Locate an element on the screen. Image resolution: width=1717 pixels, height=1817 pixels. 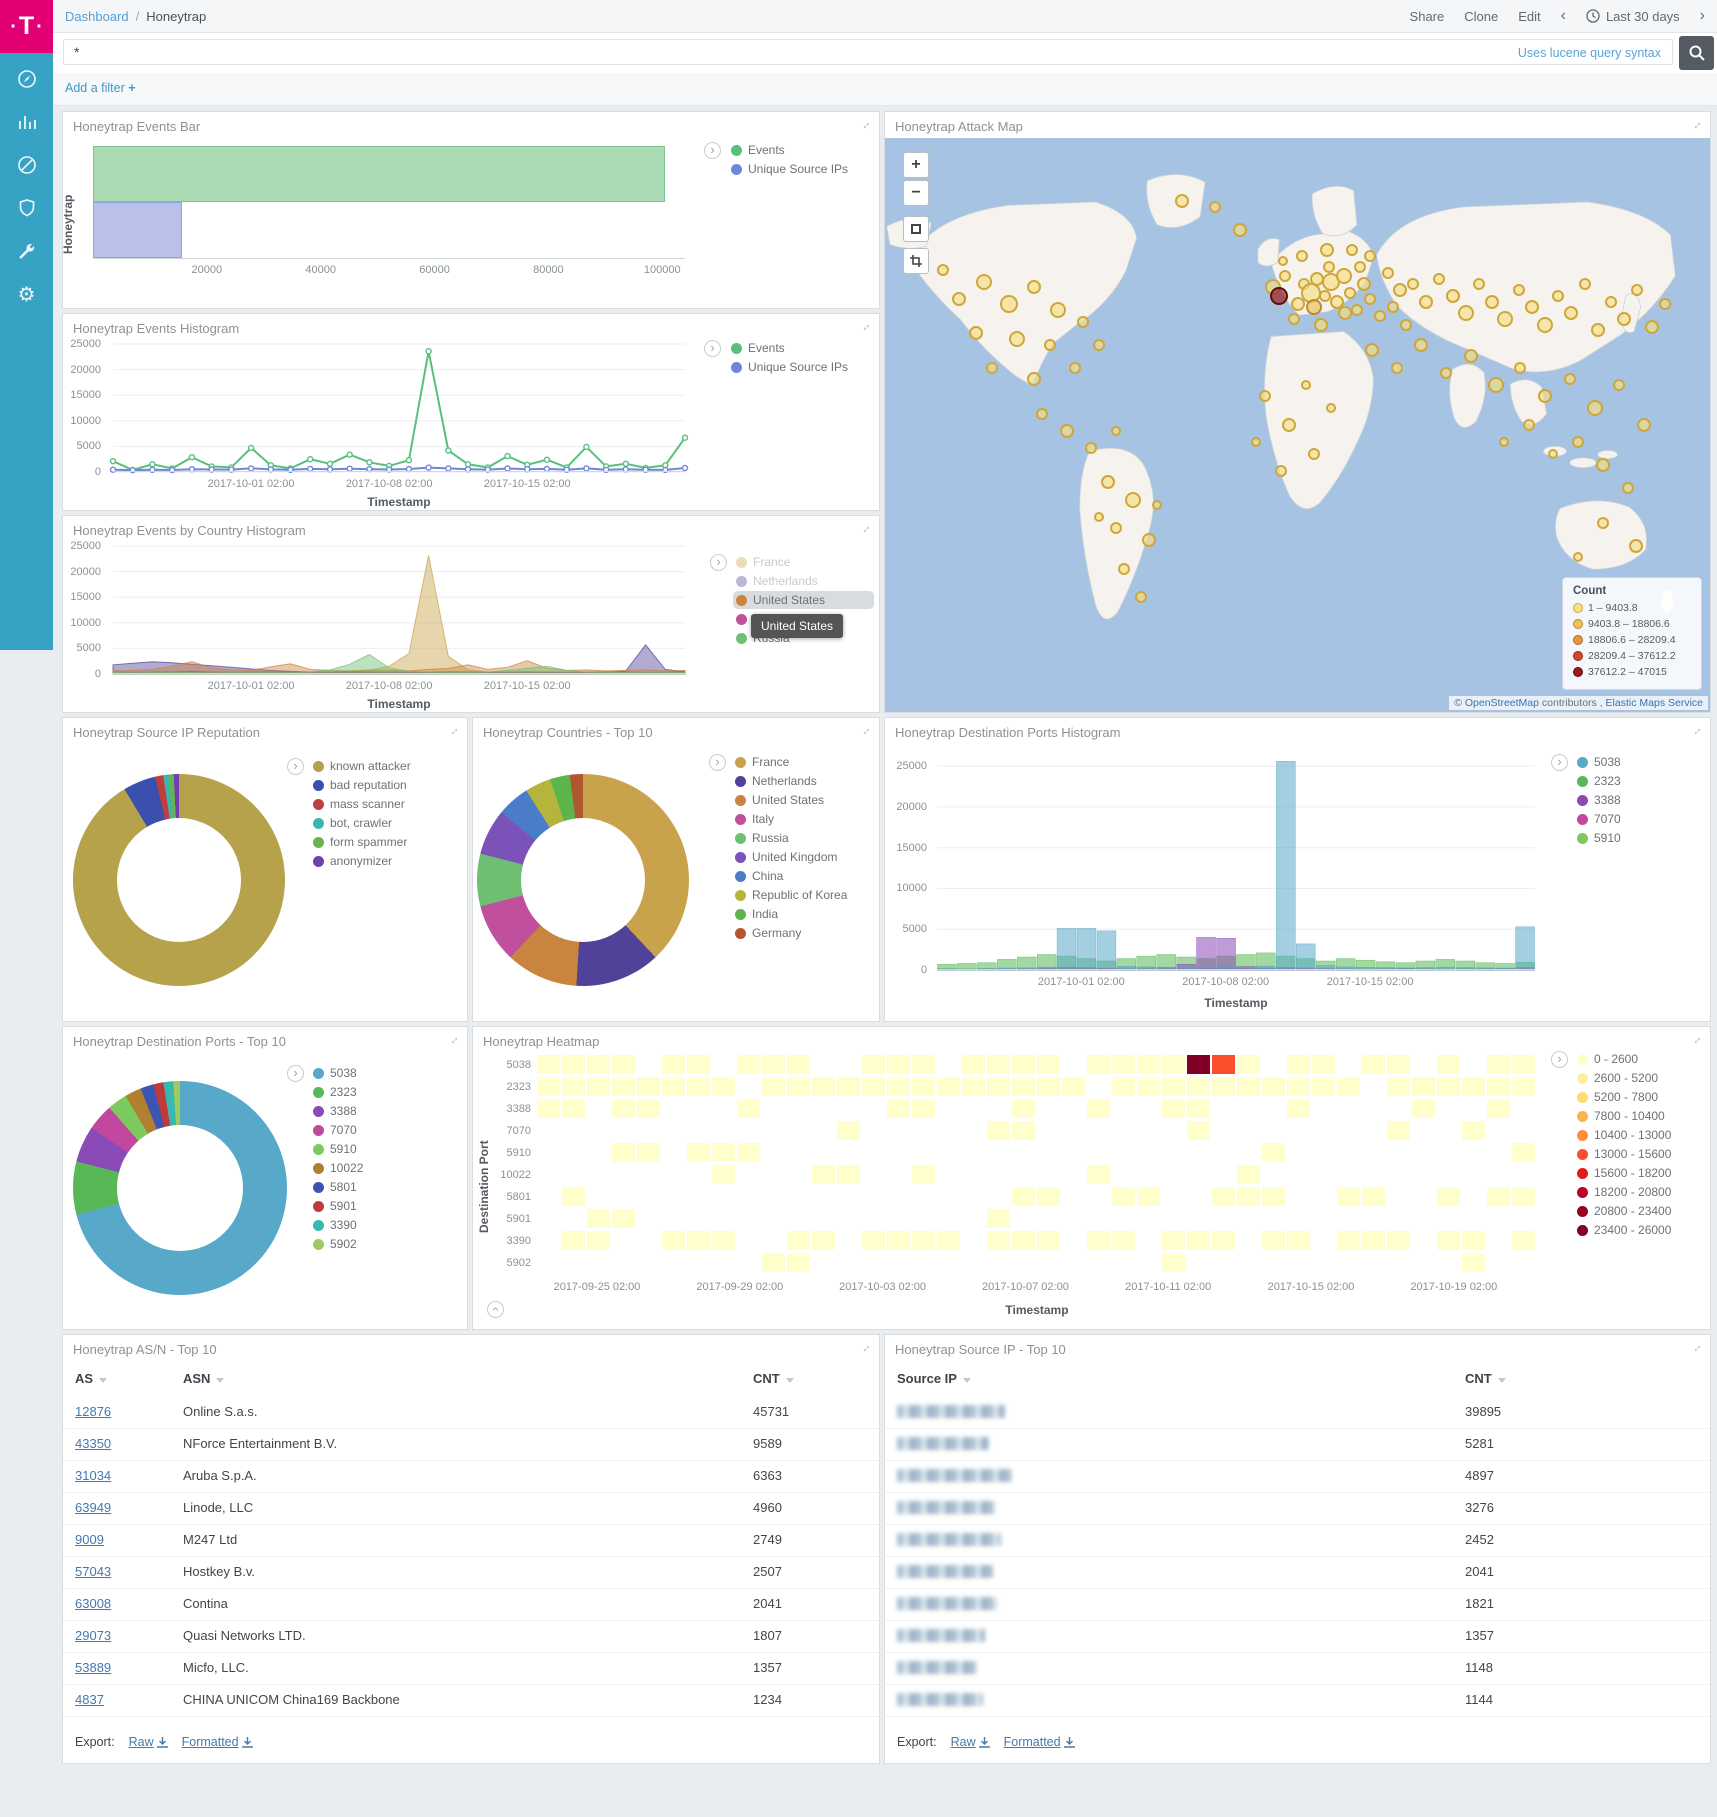
breadcrumb-dashboard-link: Dashboard is located at coordinates (97, 16).